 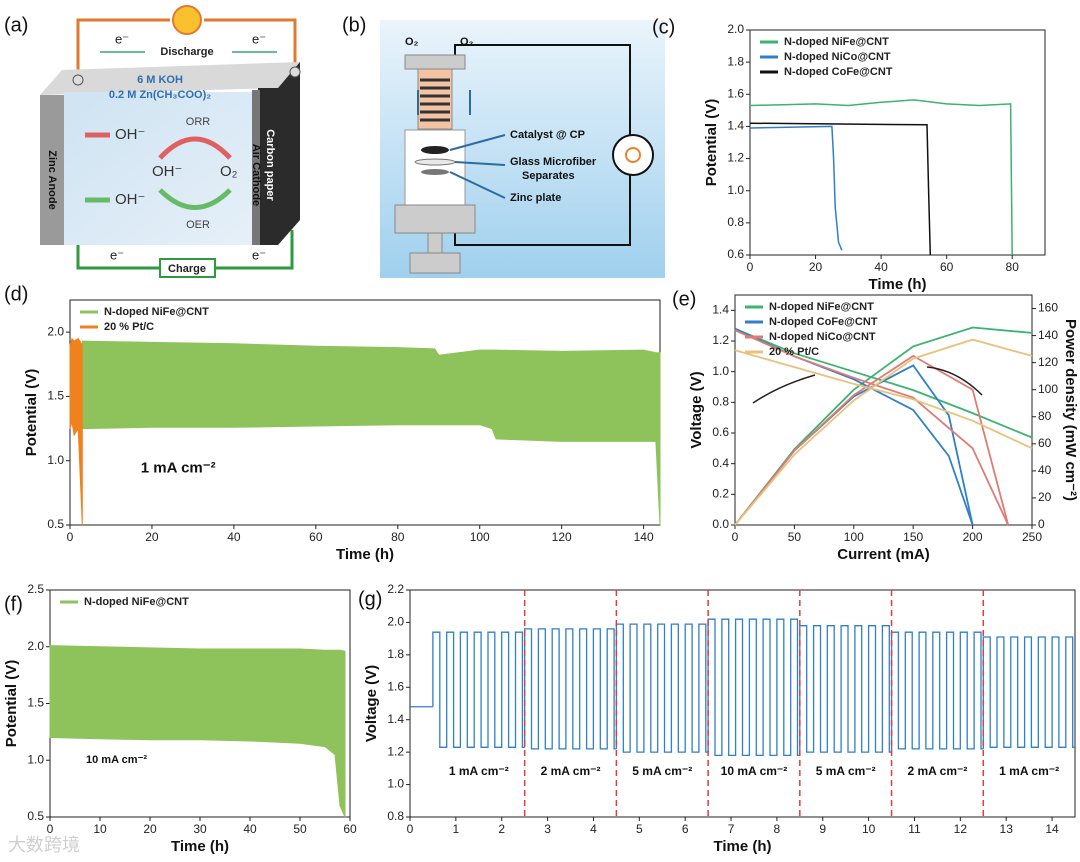 What do you see at coordinates (735, 126) in the screenshot?
I see `y-tick-label: 1.4` at bounding box center [735, 126].